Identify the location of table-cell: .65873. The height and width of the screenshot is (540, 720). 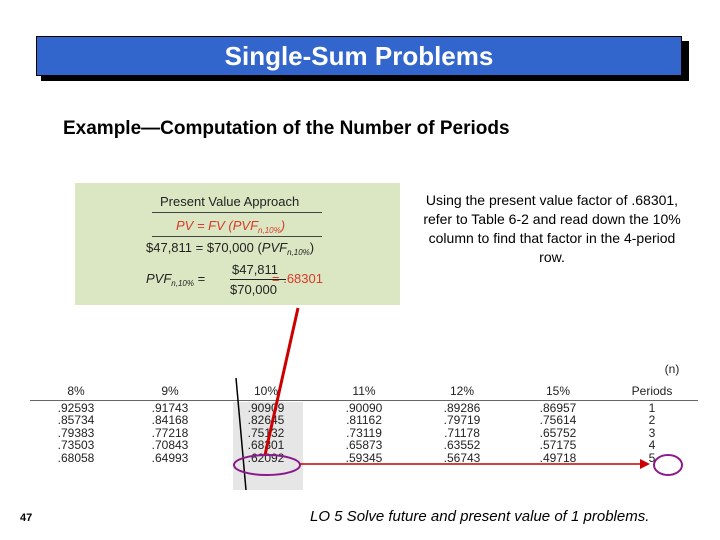
(364, 445).